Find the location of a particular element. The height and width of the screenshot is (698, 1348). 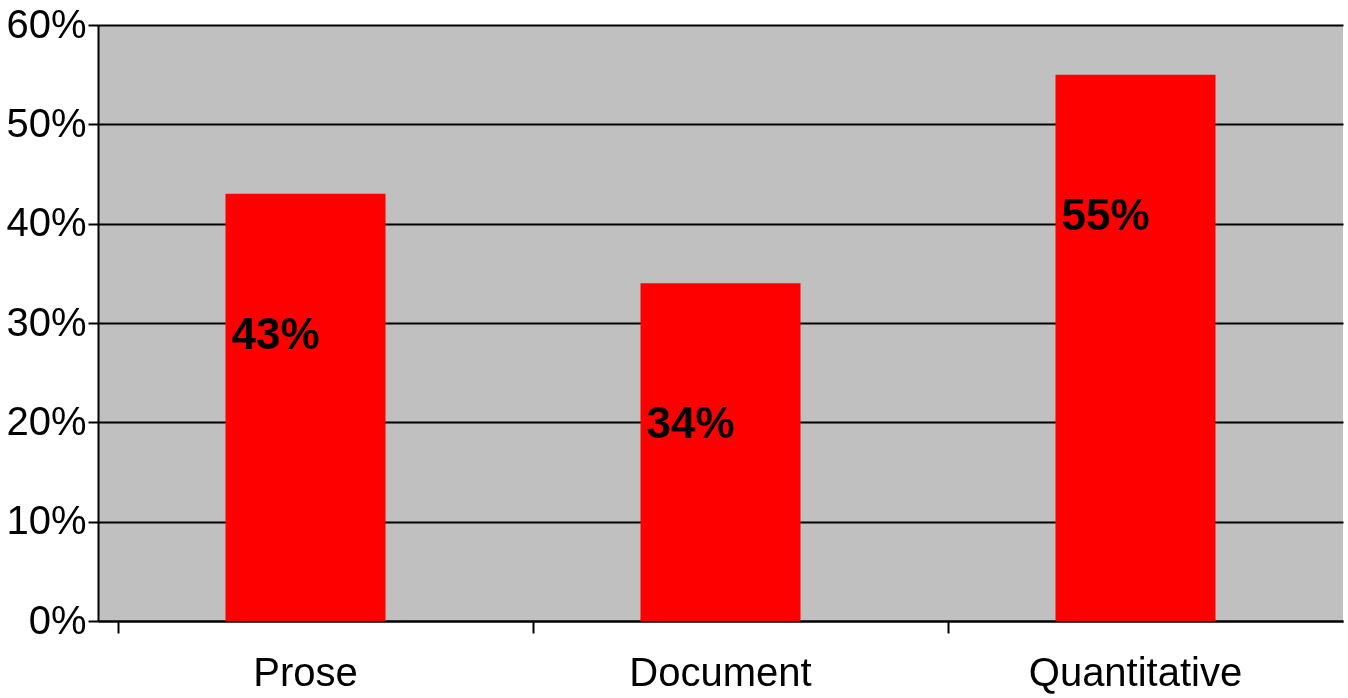

data-label: 43% is located at coordinates (275, 333).